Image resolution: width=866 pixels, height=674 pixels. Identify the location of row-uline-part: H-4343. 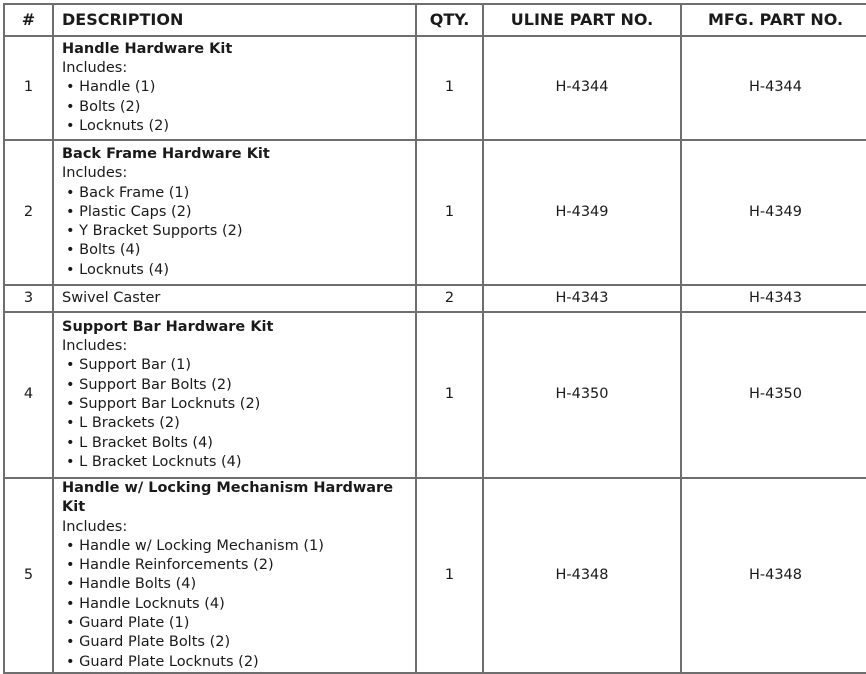
(582, 298).